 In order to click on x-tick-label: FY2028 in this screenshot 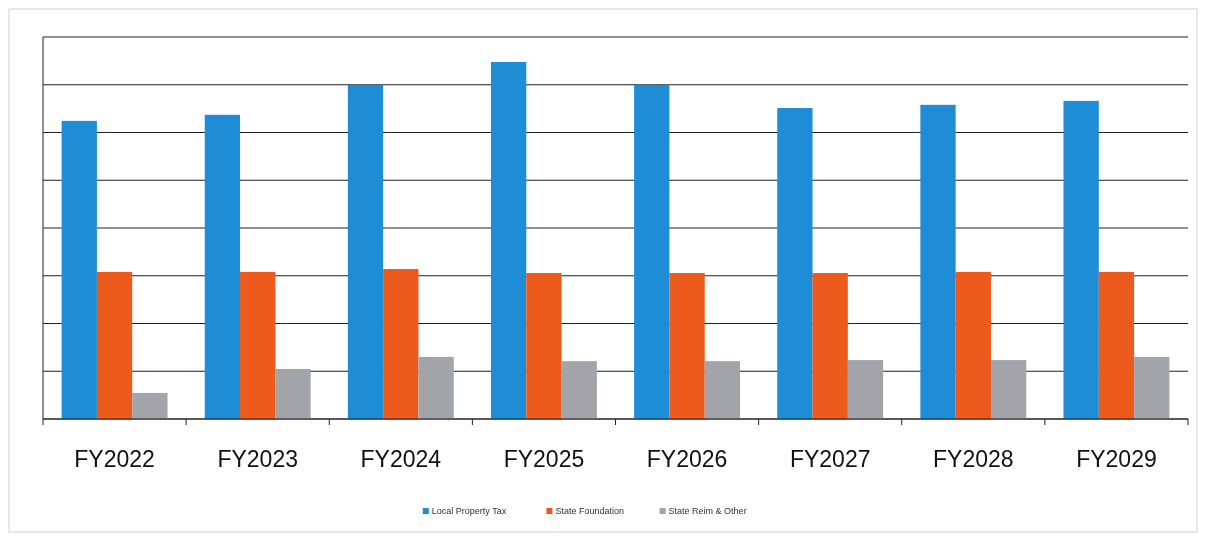, I will do `click(973, 459)`.